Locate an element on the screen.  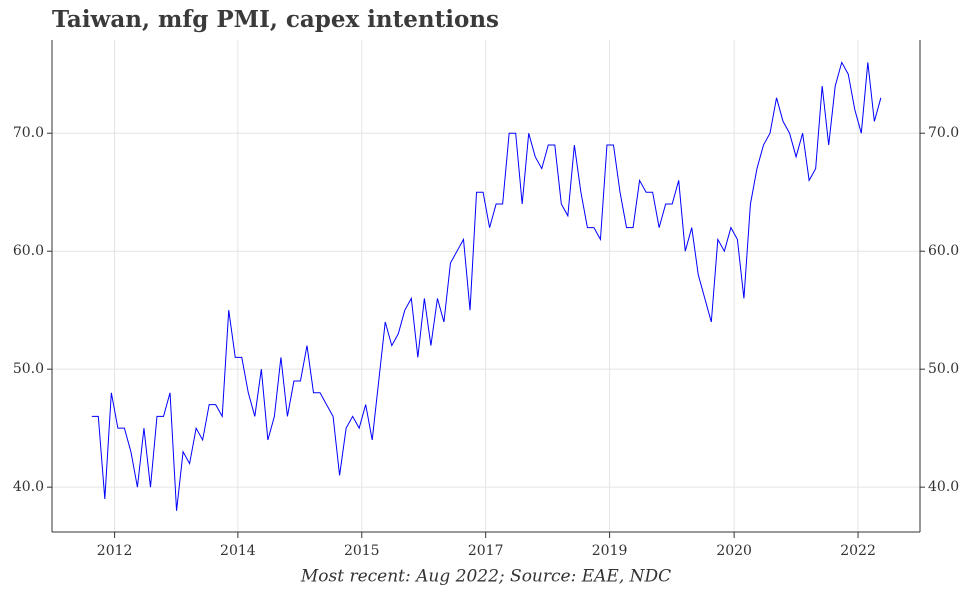
x-tick-label: 2014 is located at coordinates (238, 551).